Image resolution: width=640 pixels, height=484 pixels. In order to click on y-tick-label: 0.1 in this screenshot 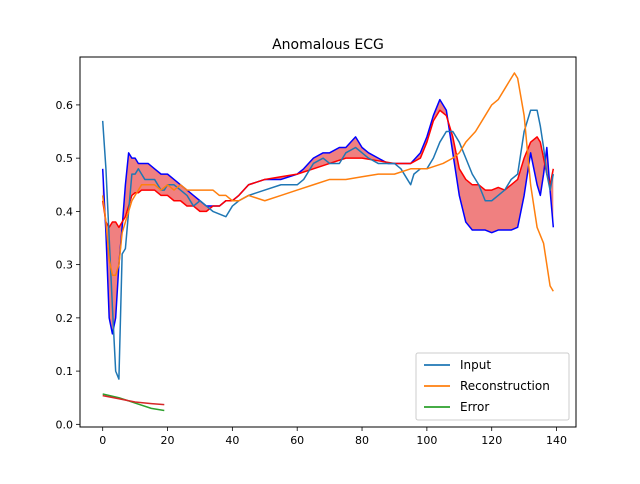, I will do `click(65, 371)`.